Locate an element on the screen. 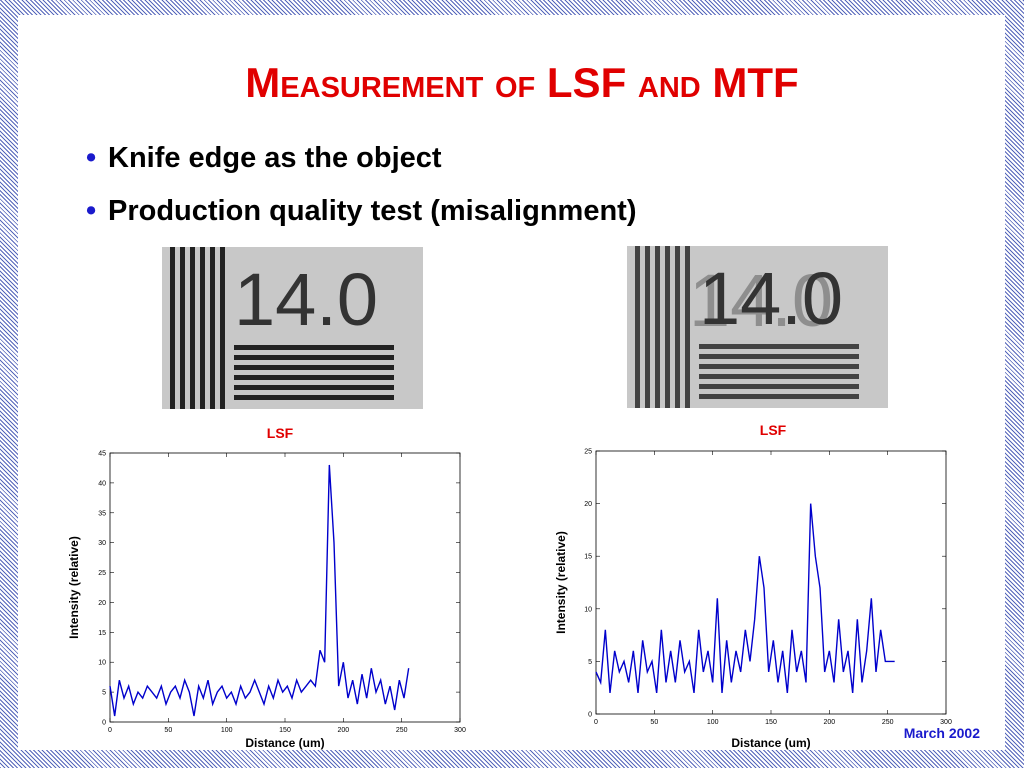 Image resolution: width=1024 pixels, height=768 pixels. photo: 14.014.0 is located at coordinates (757, 327).